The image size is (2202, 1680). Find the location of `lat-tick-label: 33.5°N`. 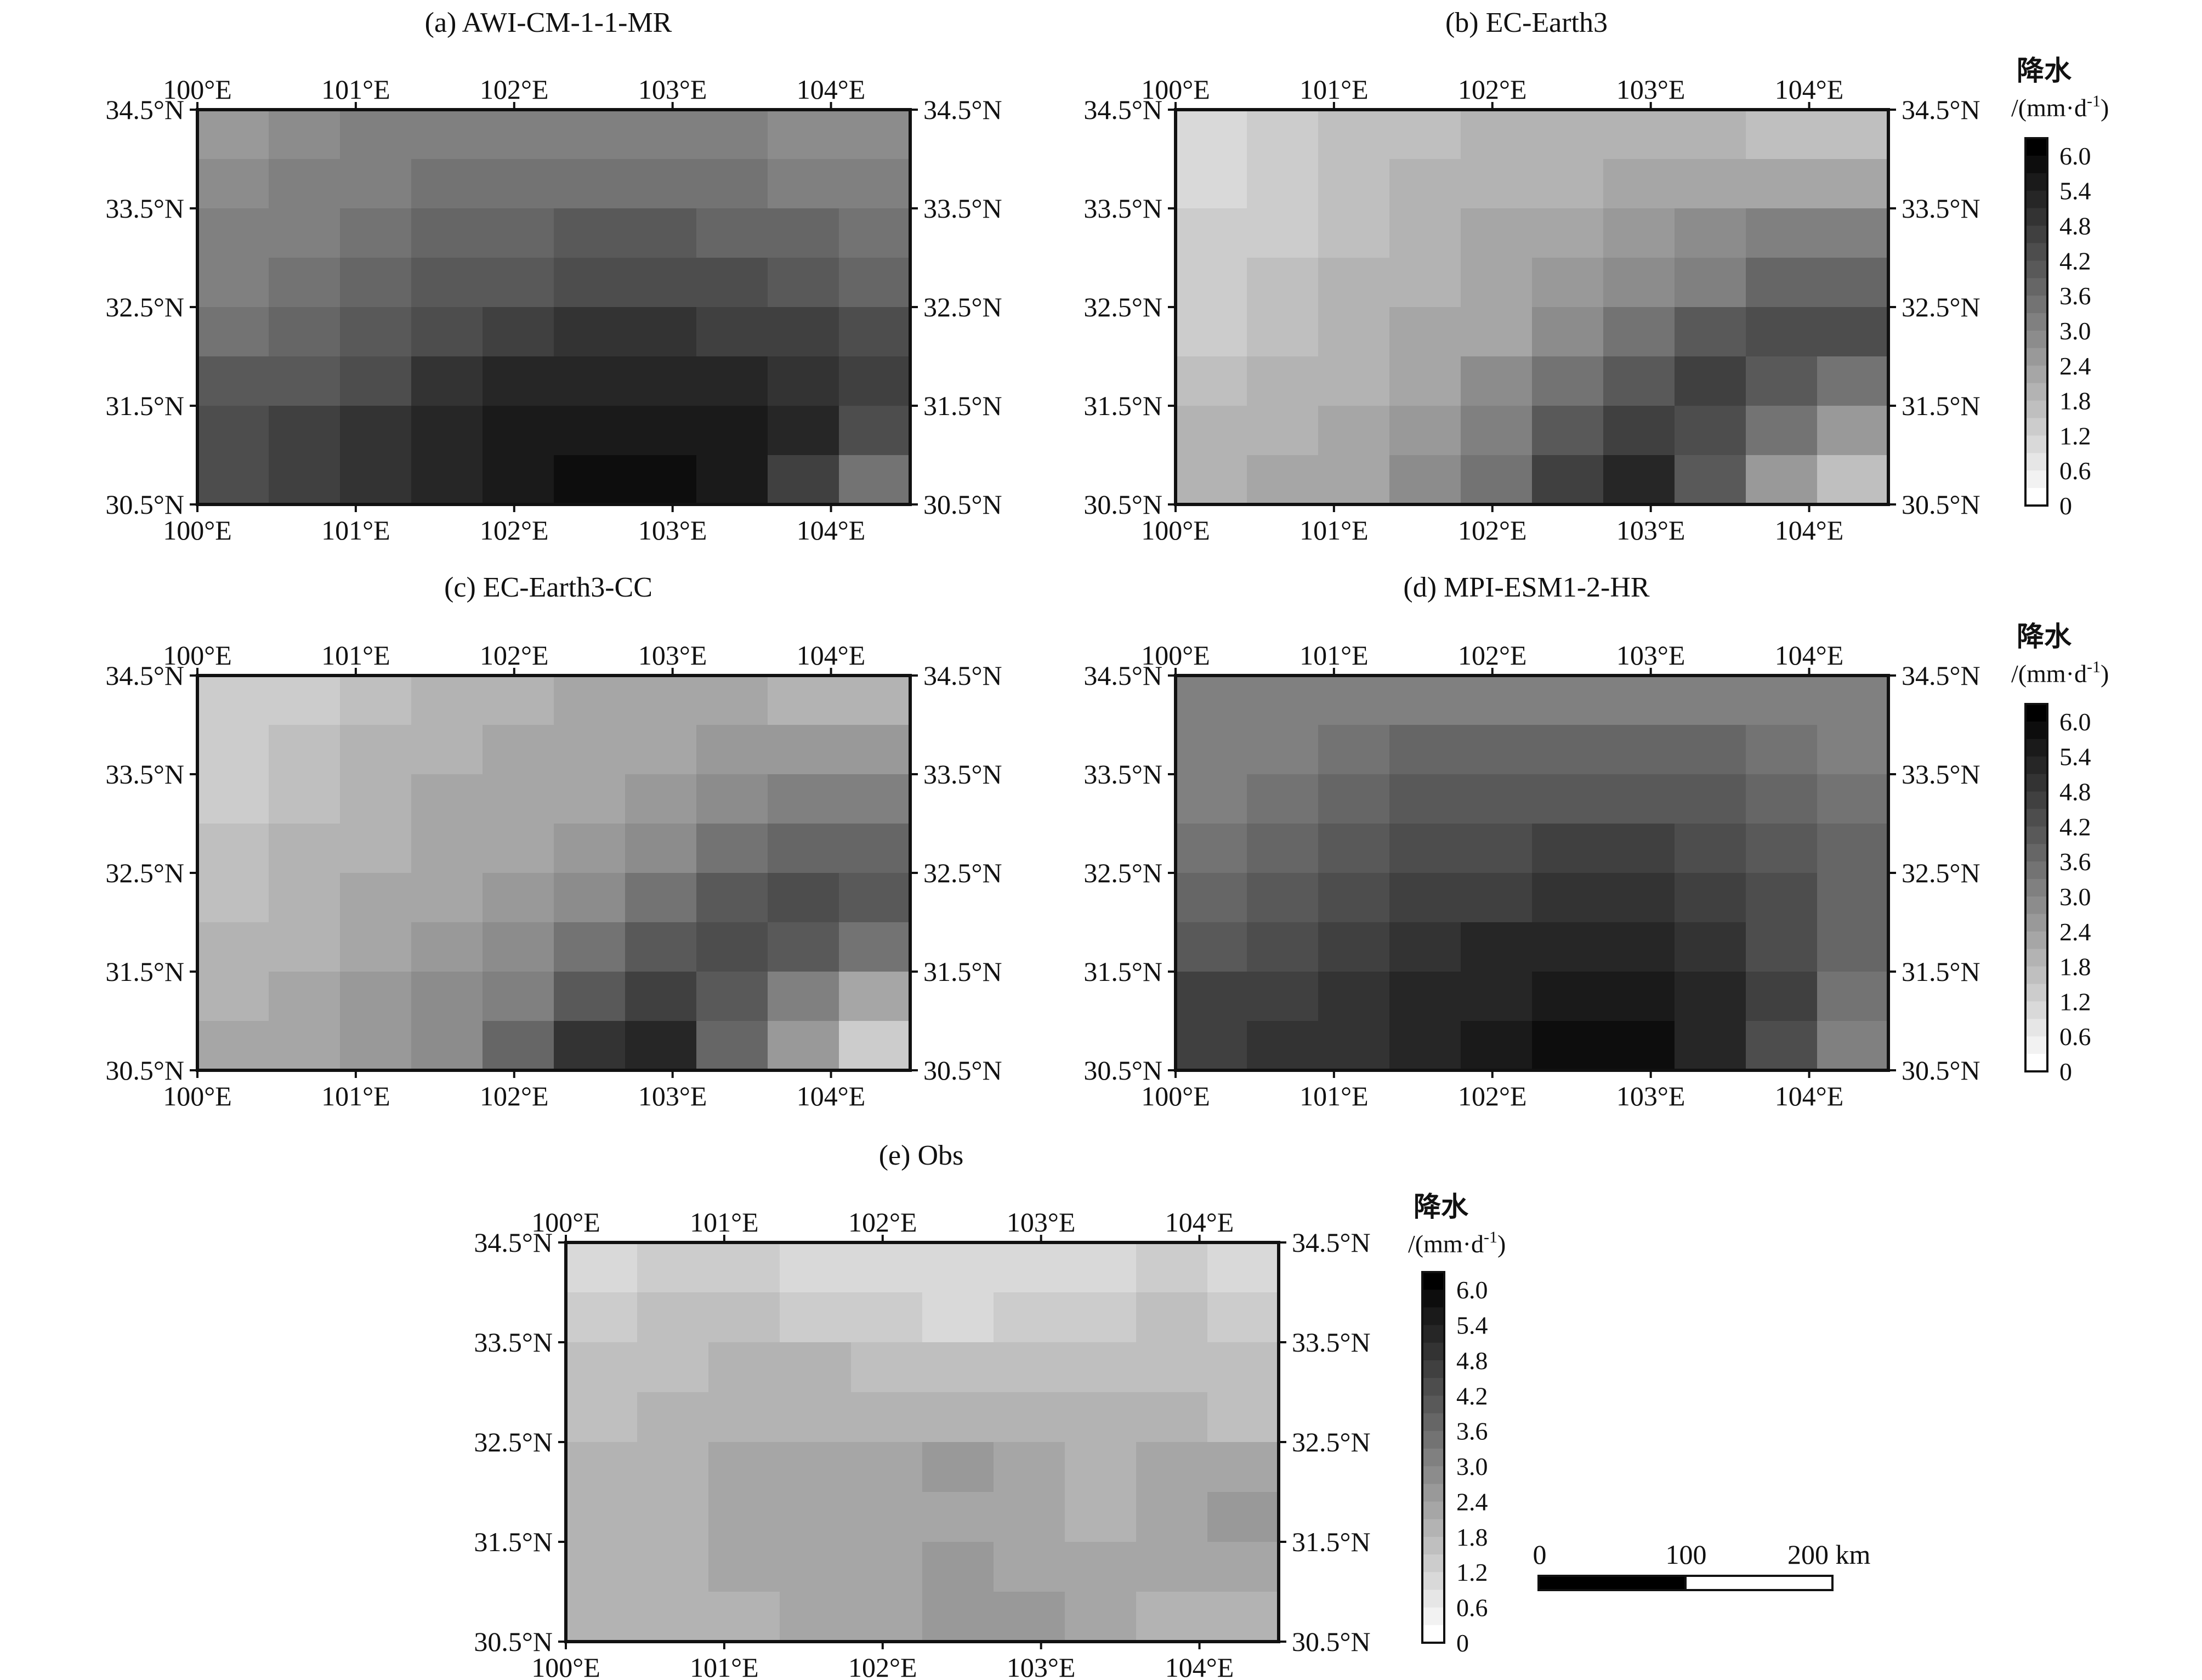

lat-tick-label: 33.5°N is located at coordinates (1331, 1342).